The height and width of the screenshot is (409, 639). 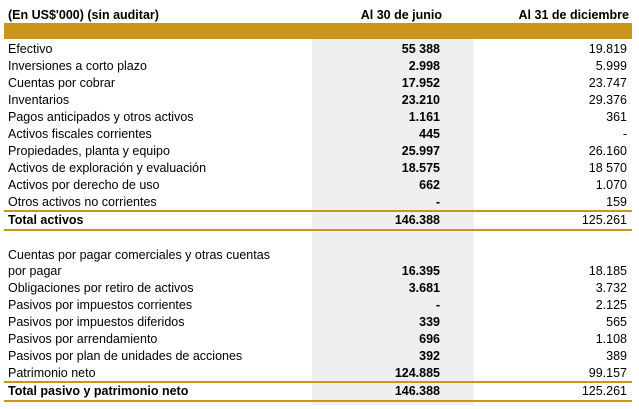 What do you see at coordinates (417, 391) in the screenshot?
I see `total-liabilities-equity-june: 146.388` at bounding box center [417, 391].